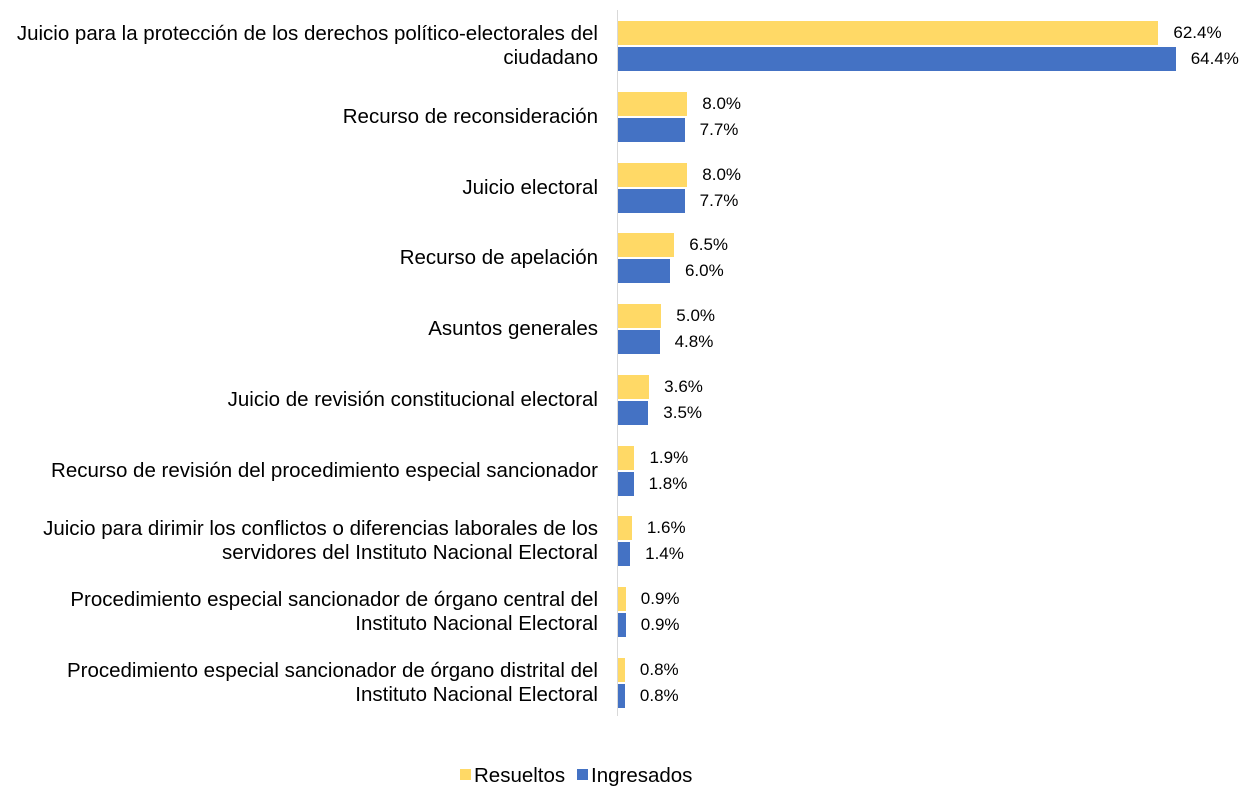 The width and height of the screenshot is (1251, 789). I want to click on value-label: 6.5%, so click(709, 245).